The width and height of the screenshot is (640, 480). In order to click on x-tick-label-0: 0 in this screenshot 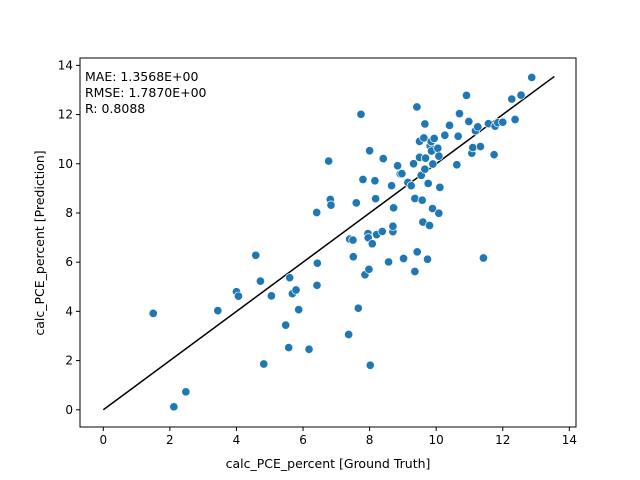, I will do `click(103, 440)`.